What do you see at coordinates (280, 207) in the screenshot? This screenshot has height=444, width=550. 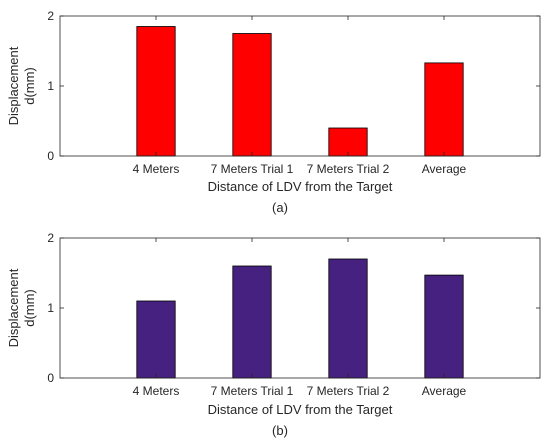 I see `panel-label: (a)` at bounding box center [280, 207].